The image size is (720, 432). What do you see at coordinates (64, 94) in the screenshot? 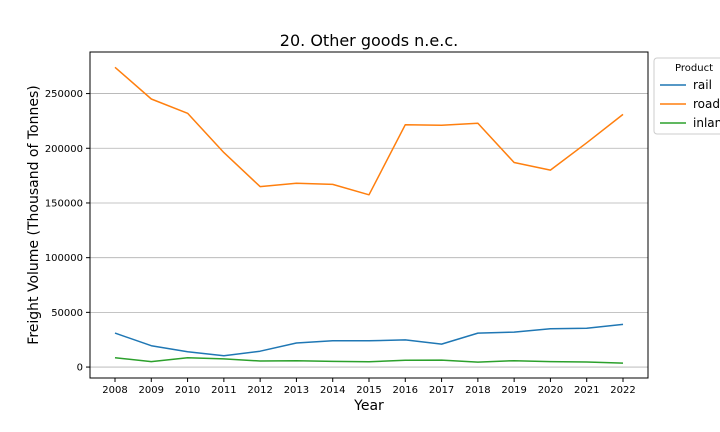
I see `y-tick-label: 250000` at bounding box center [64, 94].